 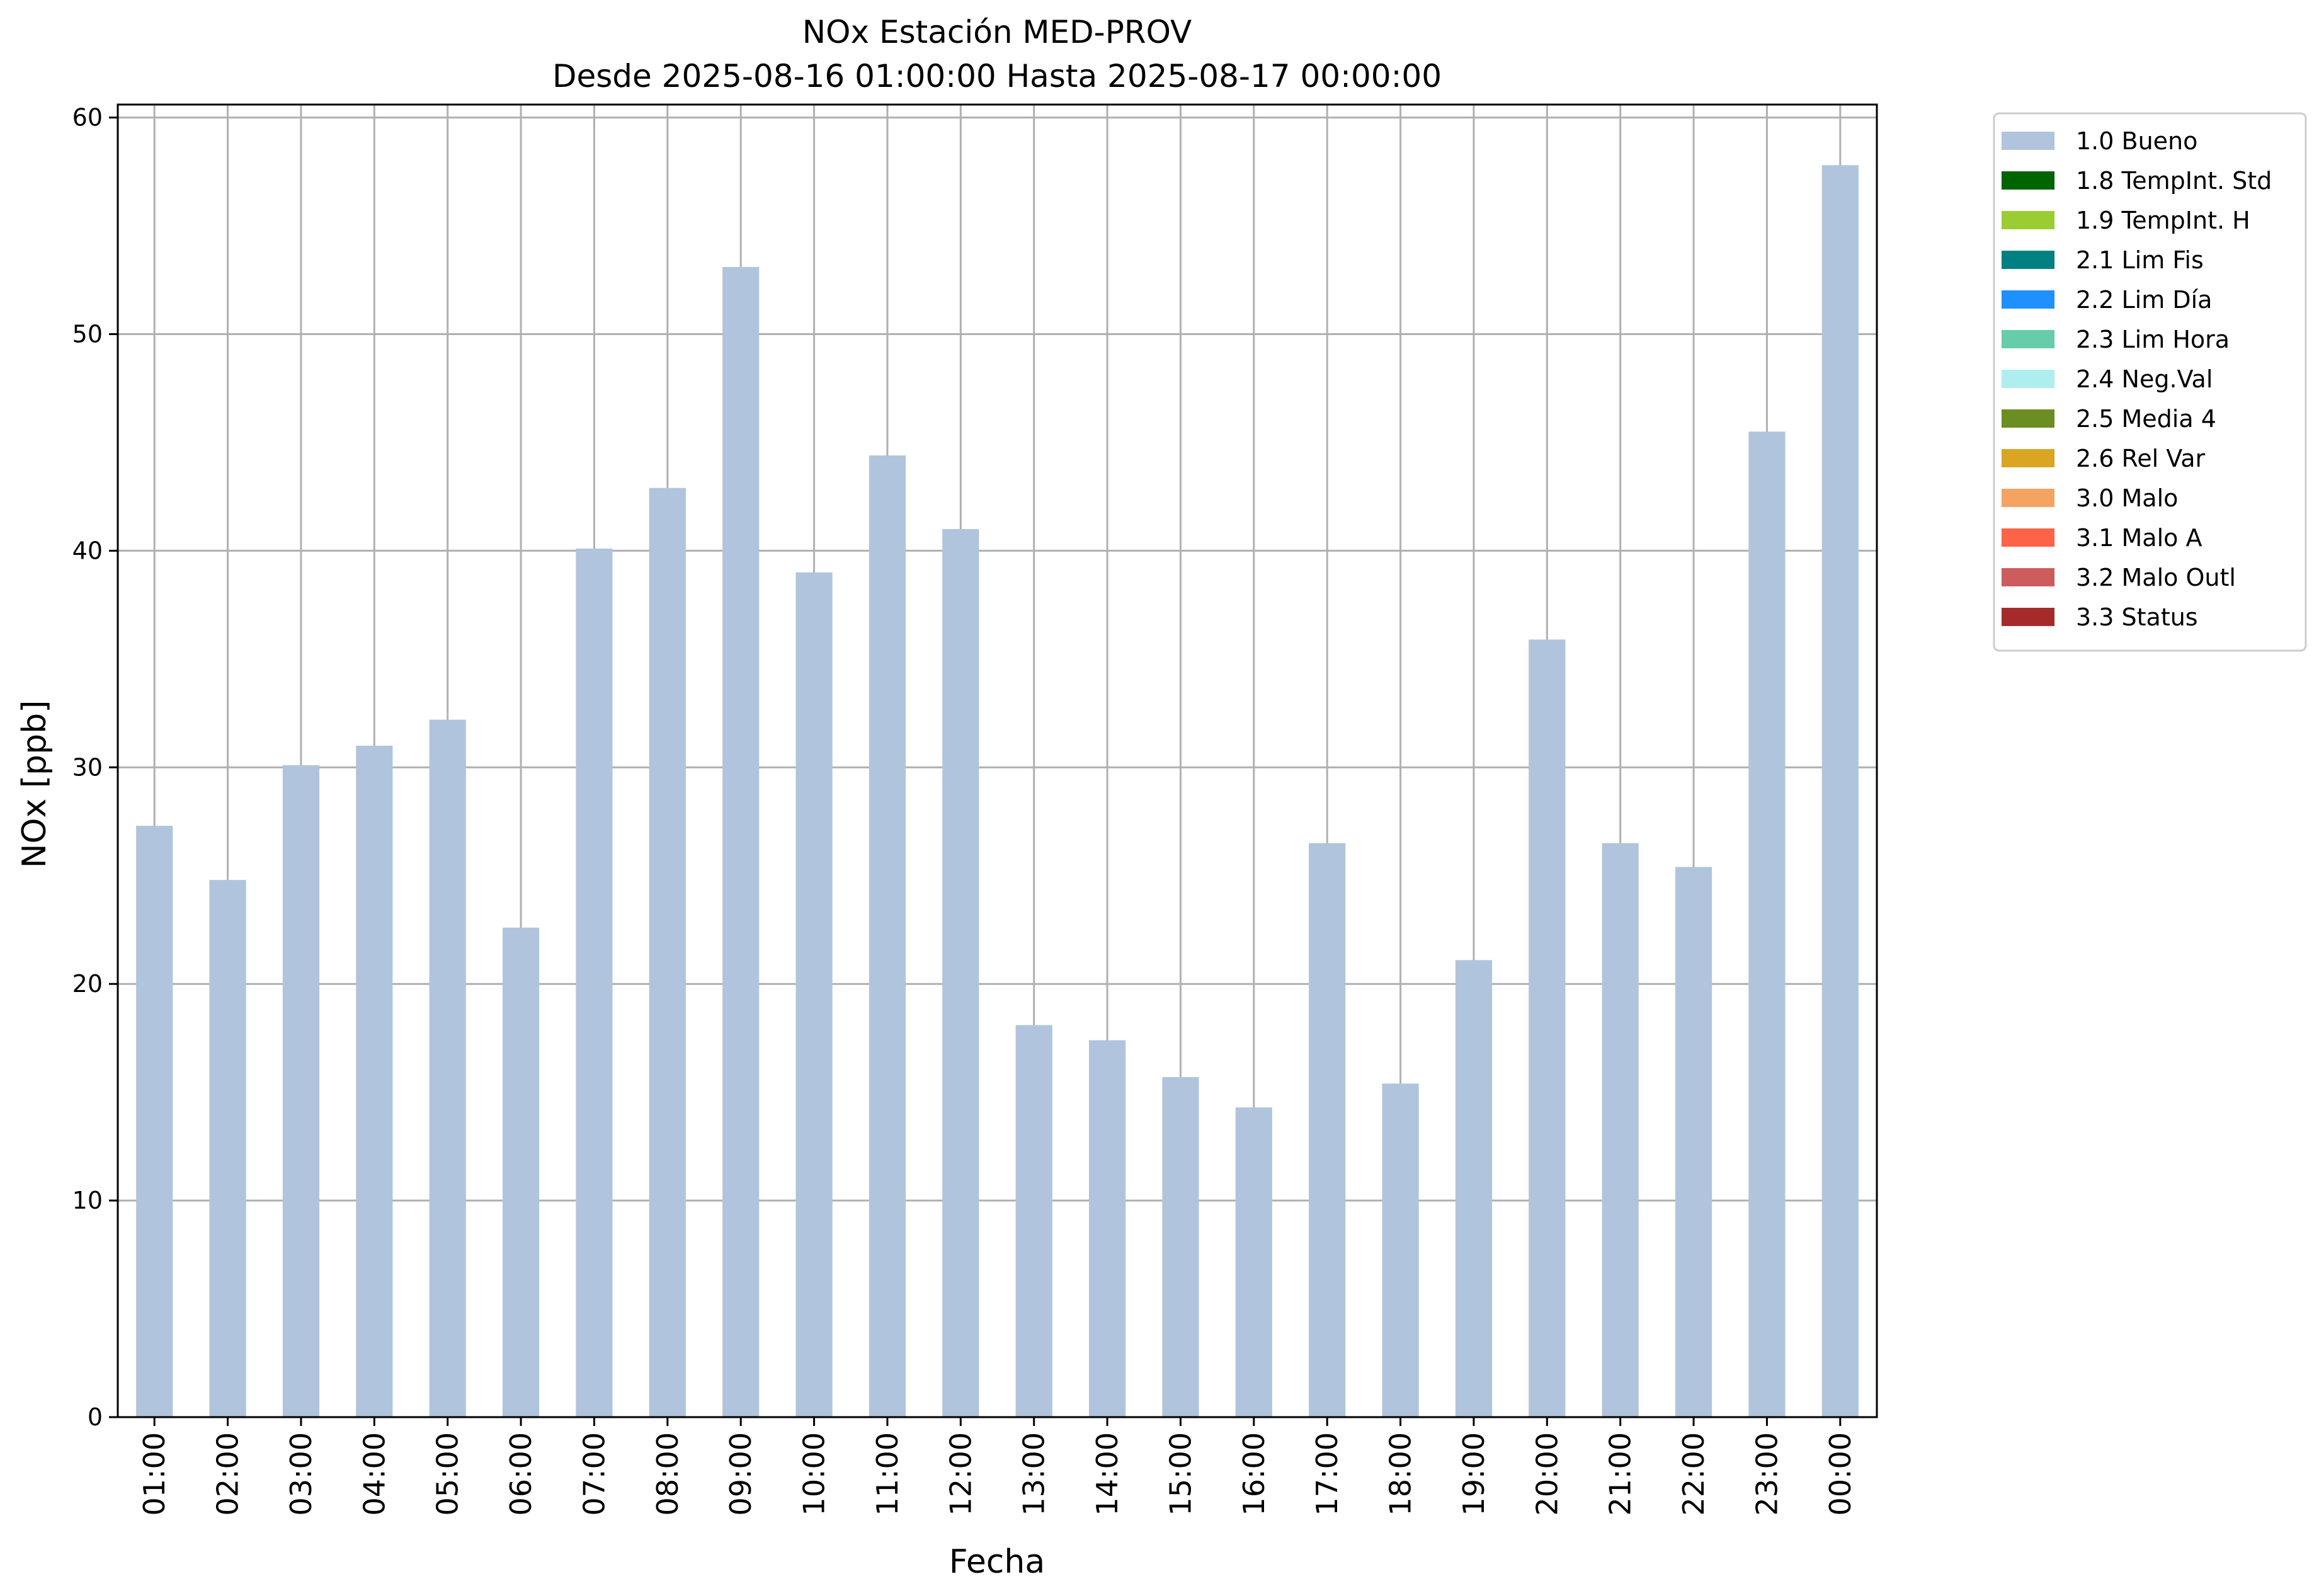 I want to click on legend-label: 2.2 Lim Día, so click(x=2144, y=300).